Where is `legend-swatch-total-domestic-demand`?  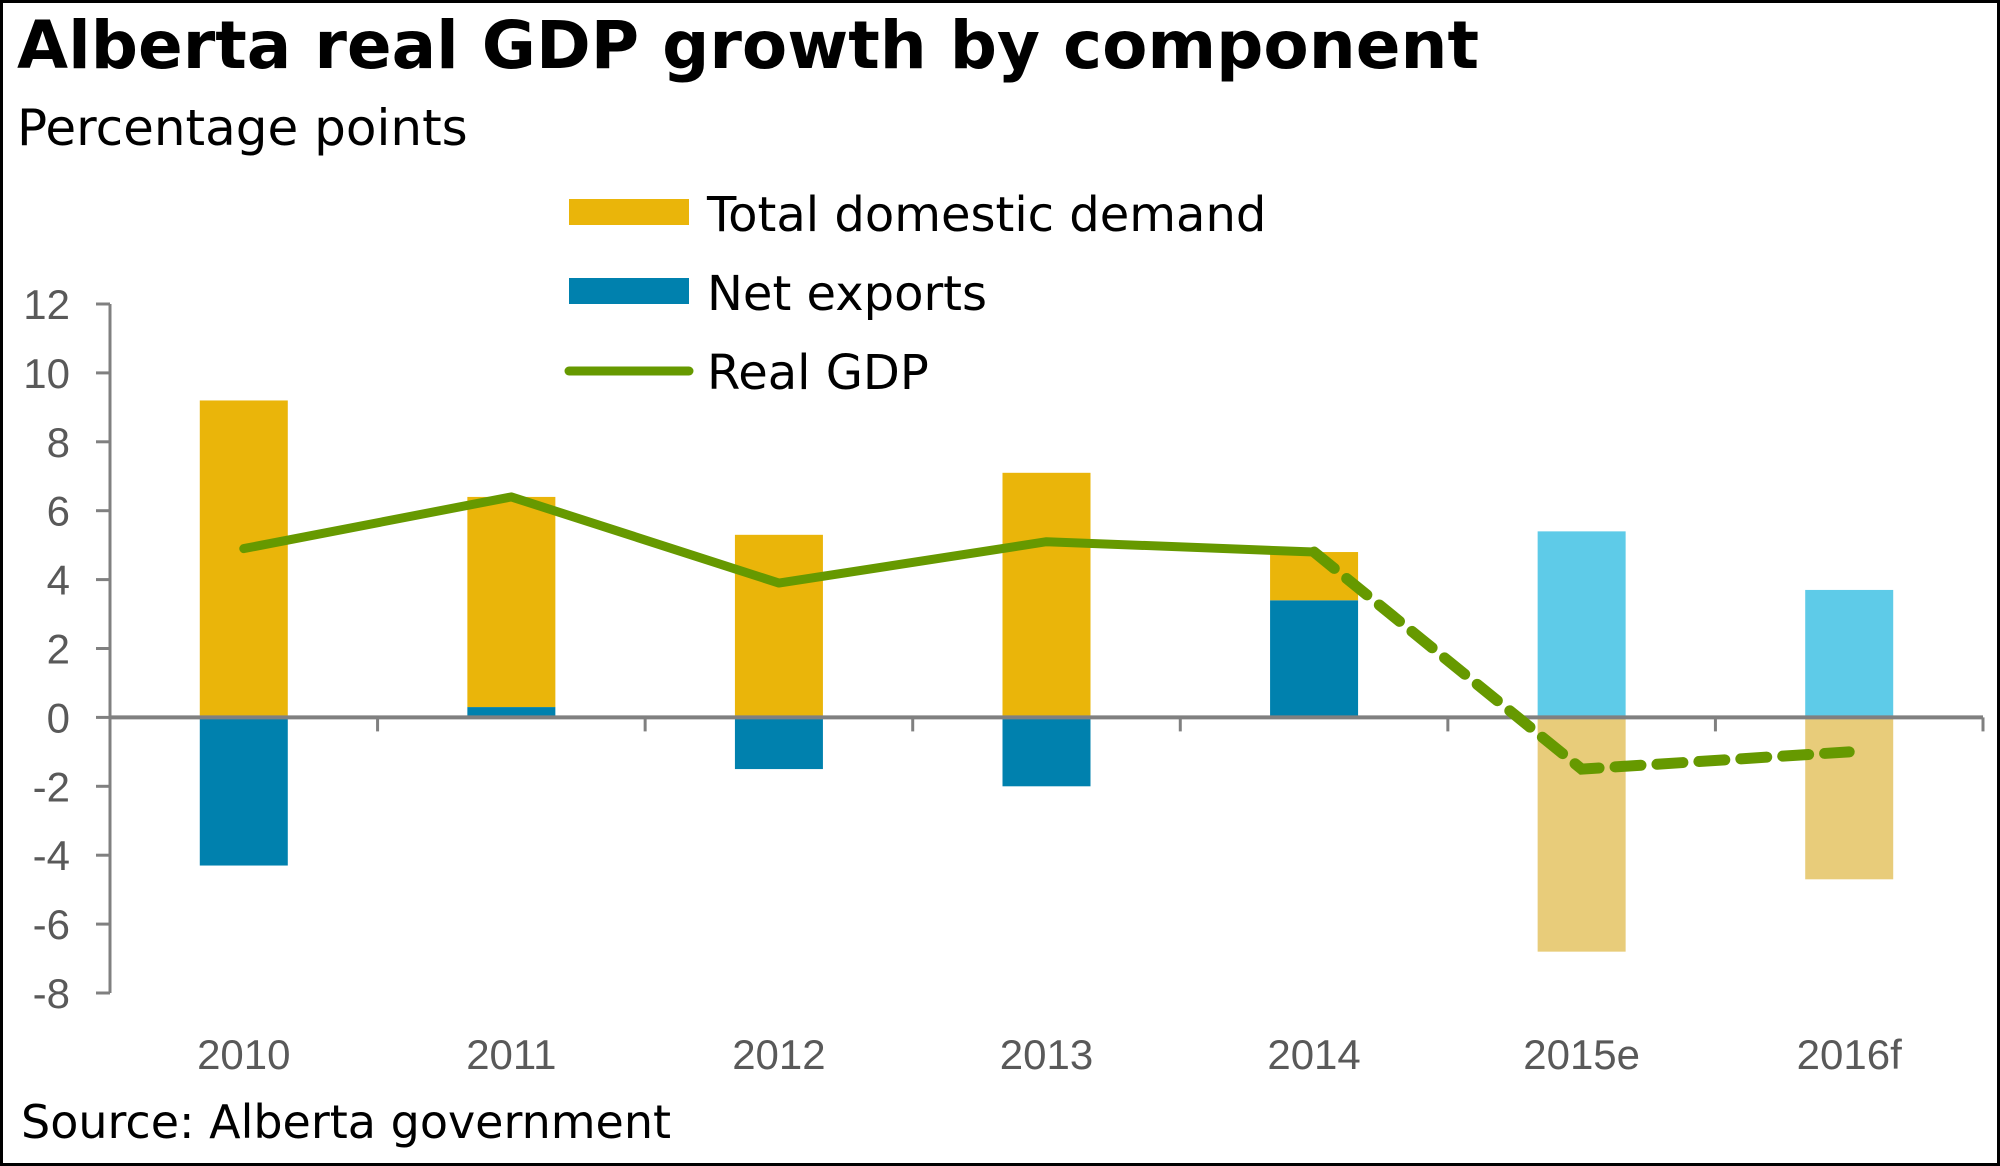
legend-swatch-total-domestic-demand is located at coordinates (629, 212).